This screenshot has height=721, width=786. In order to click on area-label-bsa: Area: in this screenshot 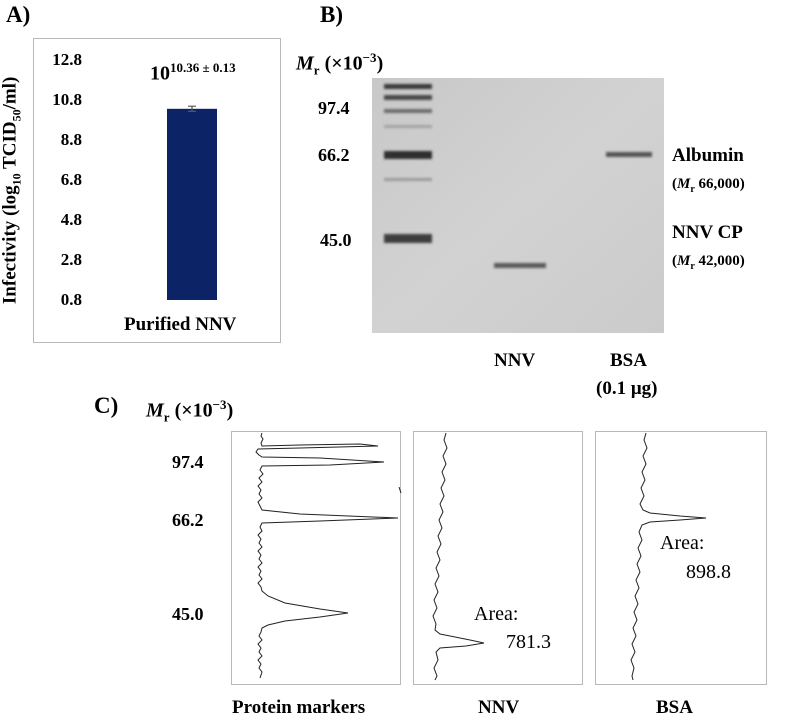, I will do `click(682, 543)`.